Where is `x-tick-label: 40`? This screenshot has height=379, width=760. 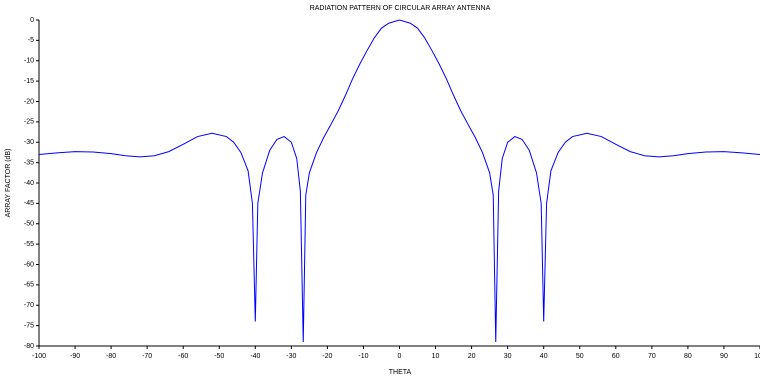 x-tick-label: 40 is located at coordinates (544, 356).